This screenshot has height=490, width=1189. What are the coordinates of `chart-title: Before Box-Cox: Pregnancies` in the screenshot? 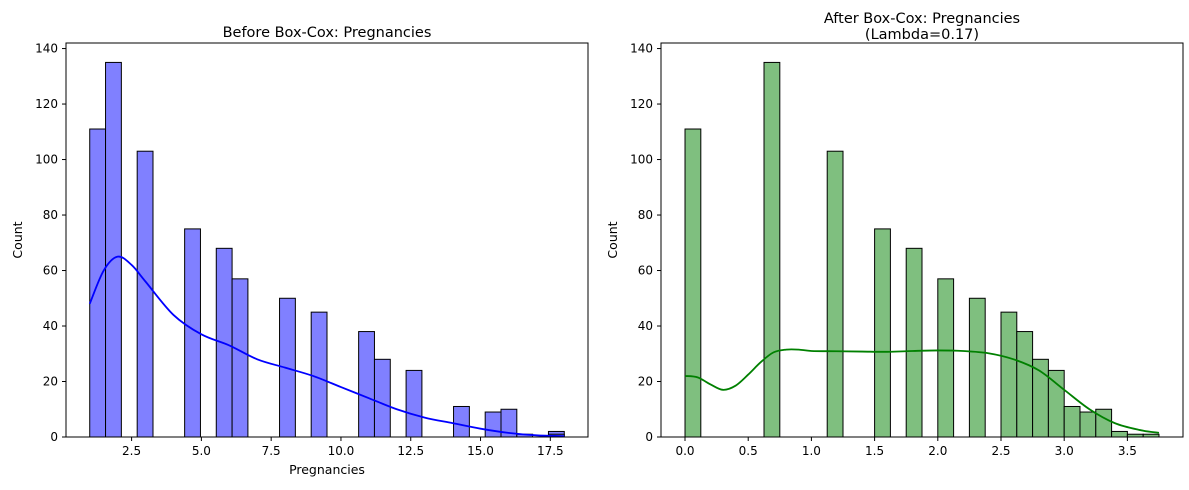 It's located at (327, 33).